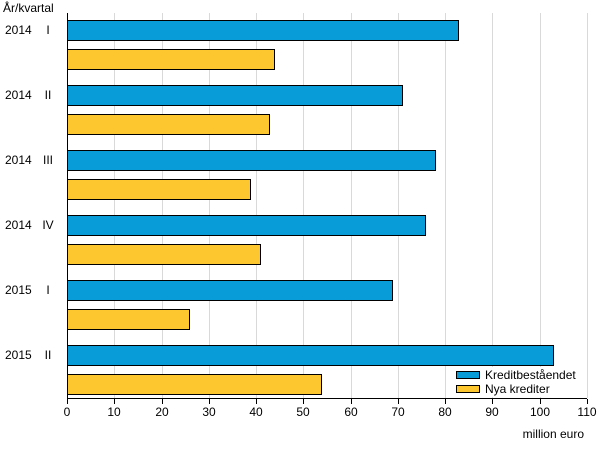  I want to click on x-axis-label: million euro, so click(553, 434).